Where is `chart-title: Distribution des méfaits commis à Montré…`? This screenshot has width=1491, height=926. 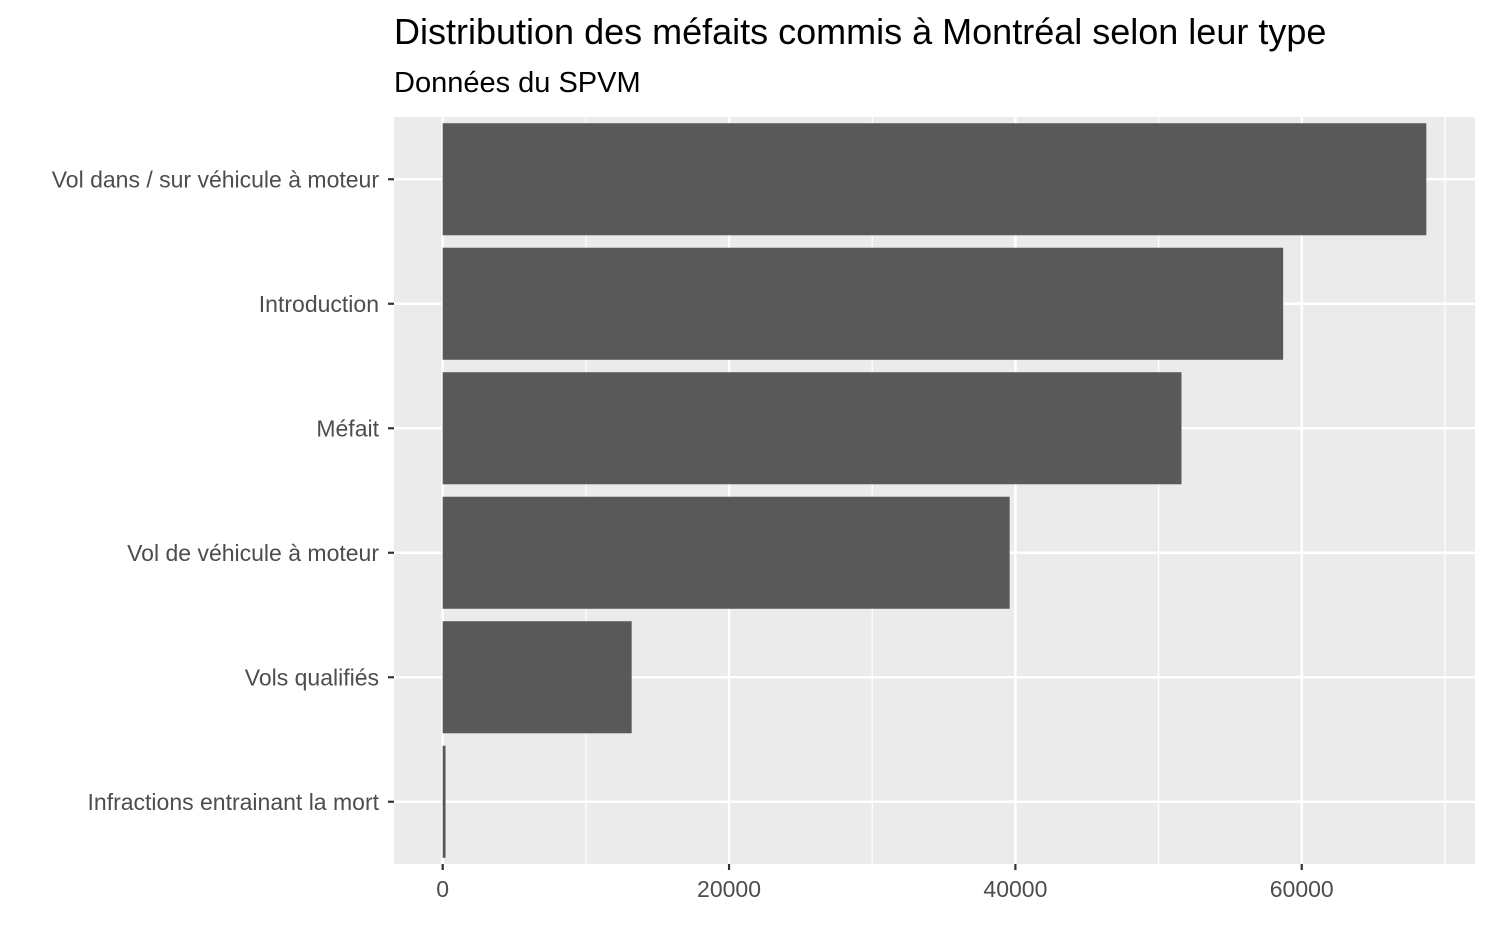 chart-title: Distribution des méfaits commis à Montré… is located at coordinates (860, 31).